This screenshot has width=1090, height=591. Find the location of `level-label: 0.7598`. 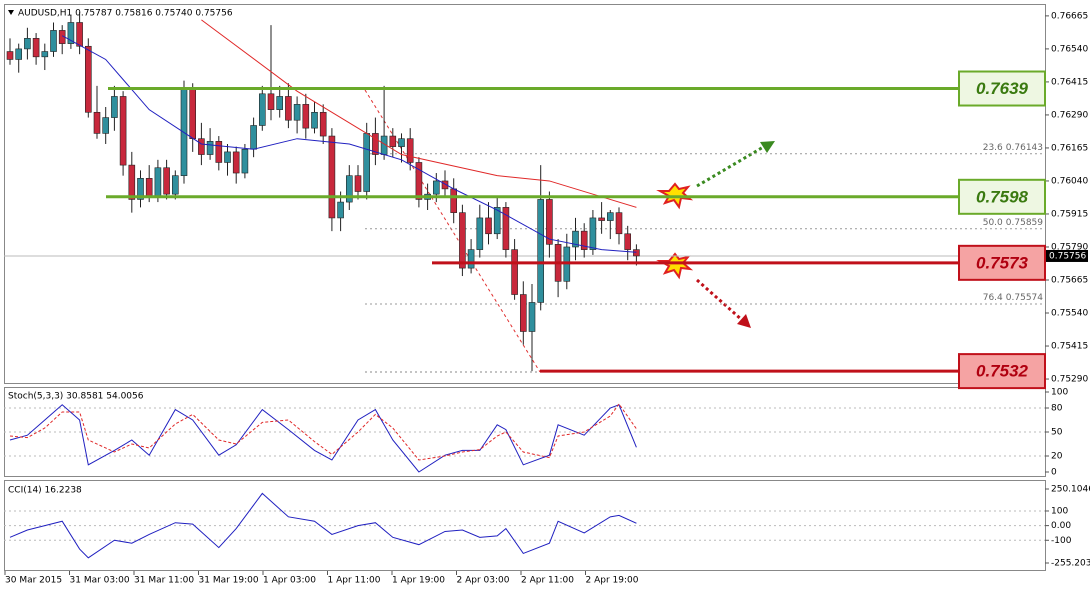

level-label: 0.7598 is located at coordinates (1002, 196).